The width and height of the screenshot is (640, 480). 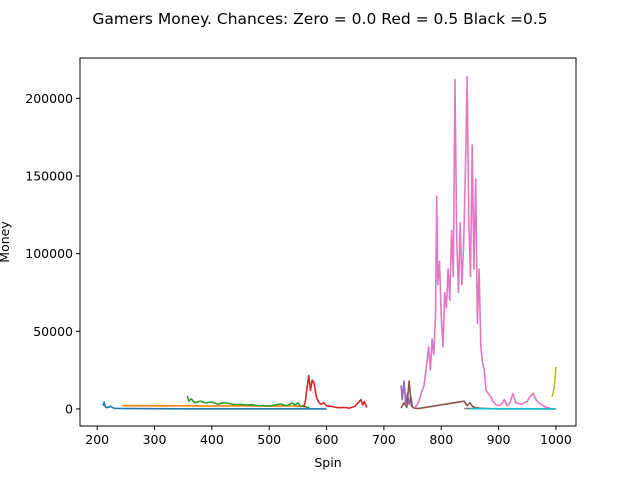 I want to click on y-tick-label: 200000, so click(x=49, y=98).